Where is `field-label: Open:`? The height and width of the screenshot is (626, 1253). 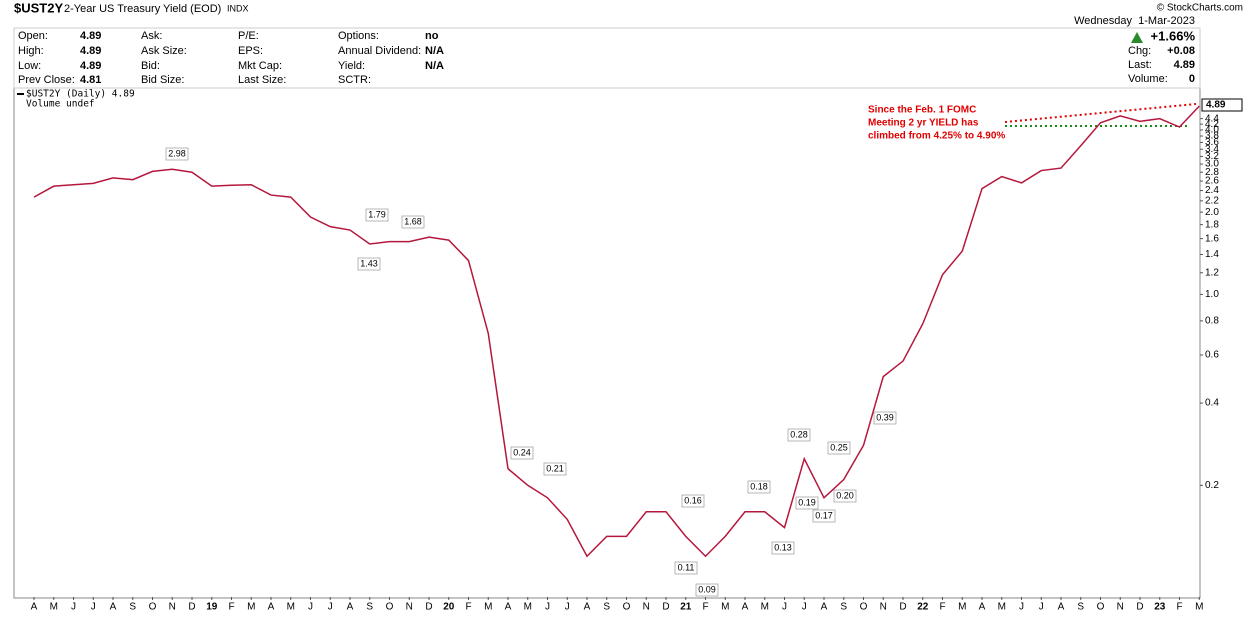
field-label: Open: is located at coordinates (33, 36).